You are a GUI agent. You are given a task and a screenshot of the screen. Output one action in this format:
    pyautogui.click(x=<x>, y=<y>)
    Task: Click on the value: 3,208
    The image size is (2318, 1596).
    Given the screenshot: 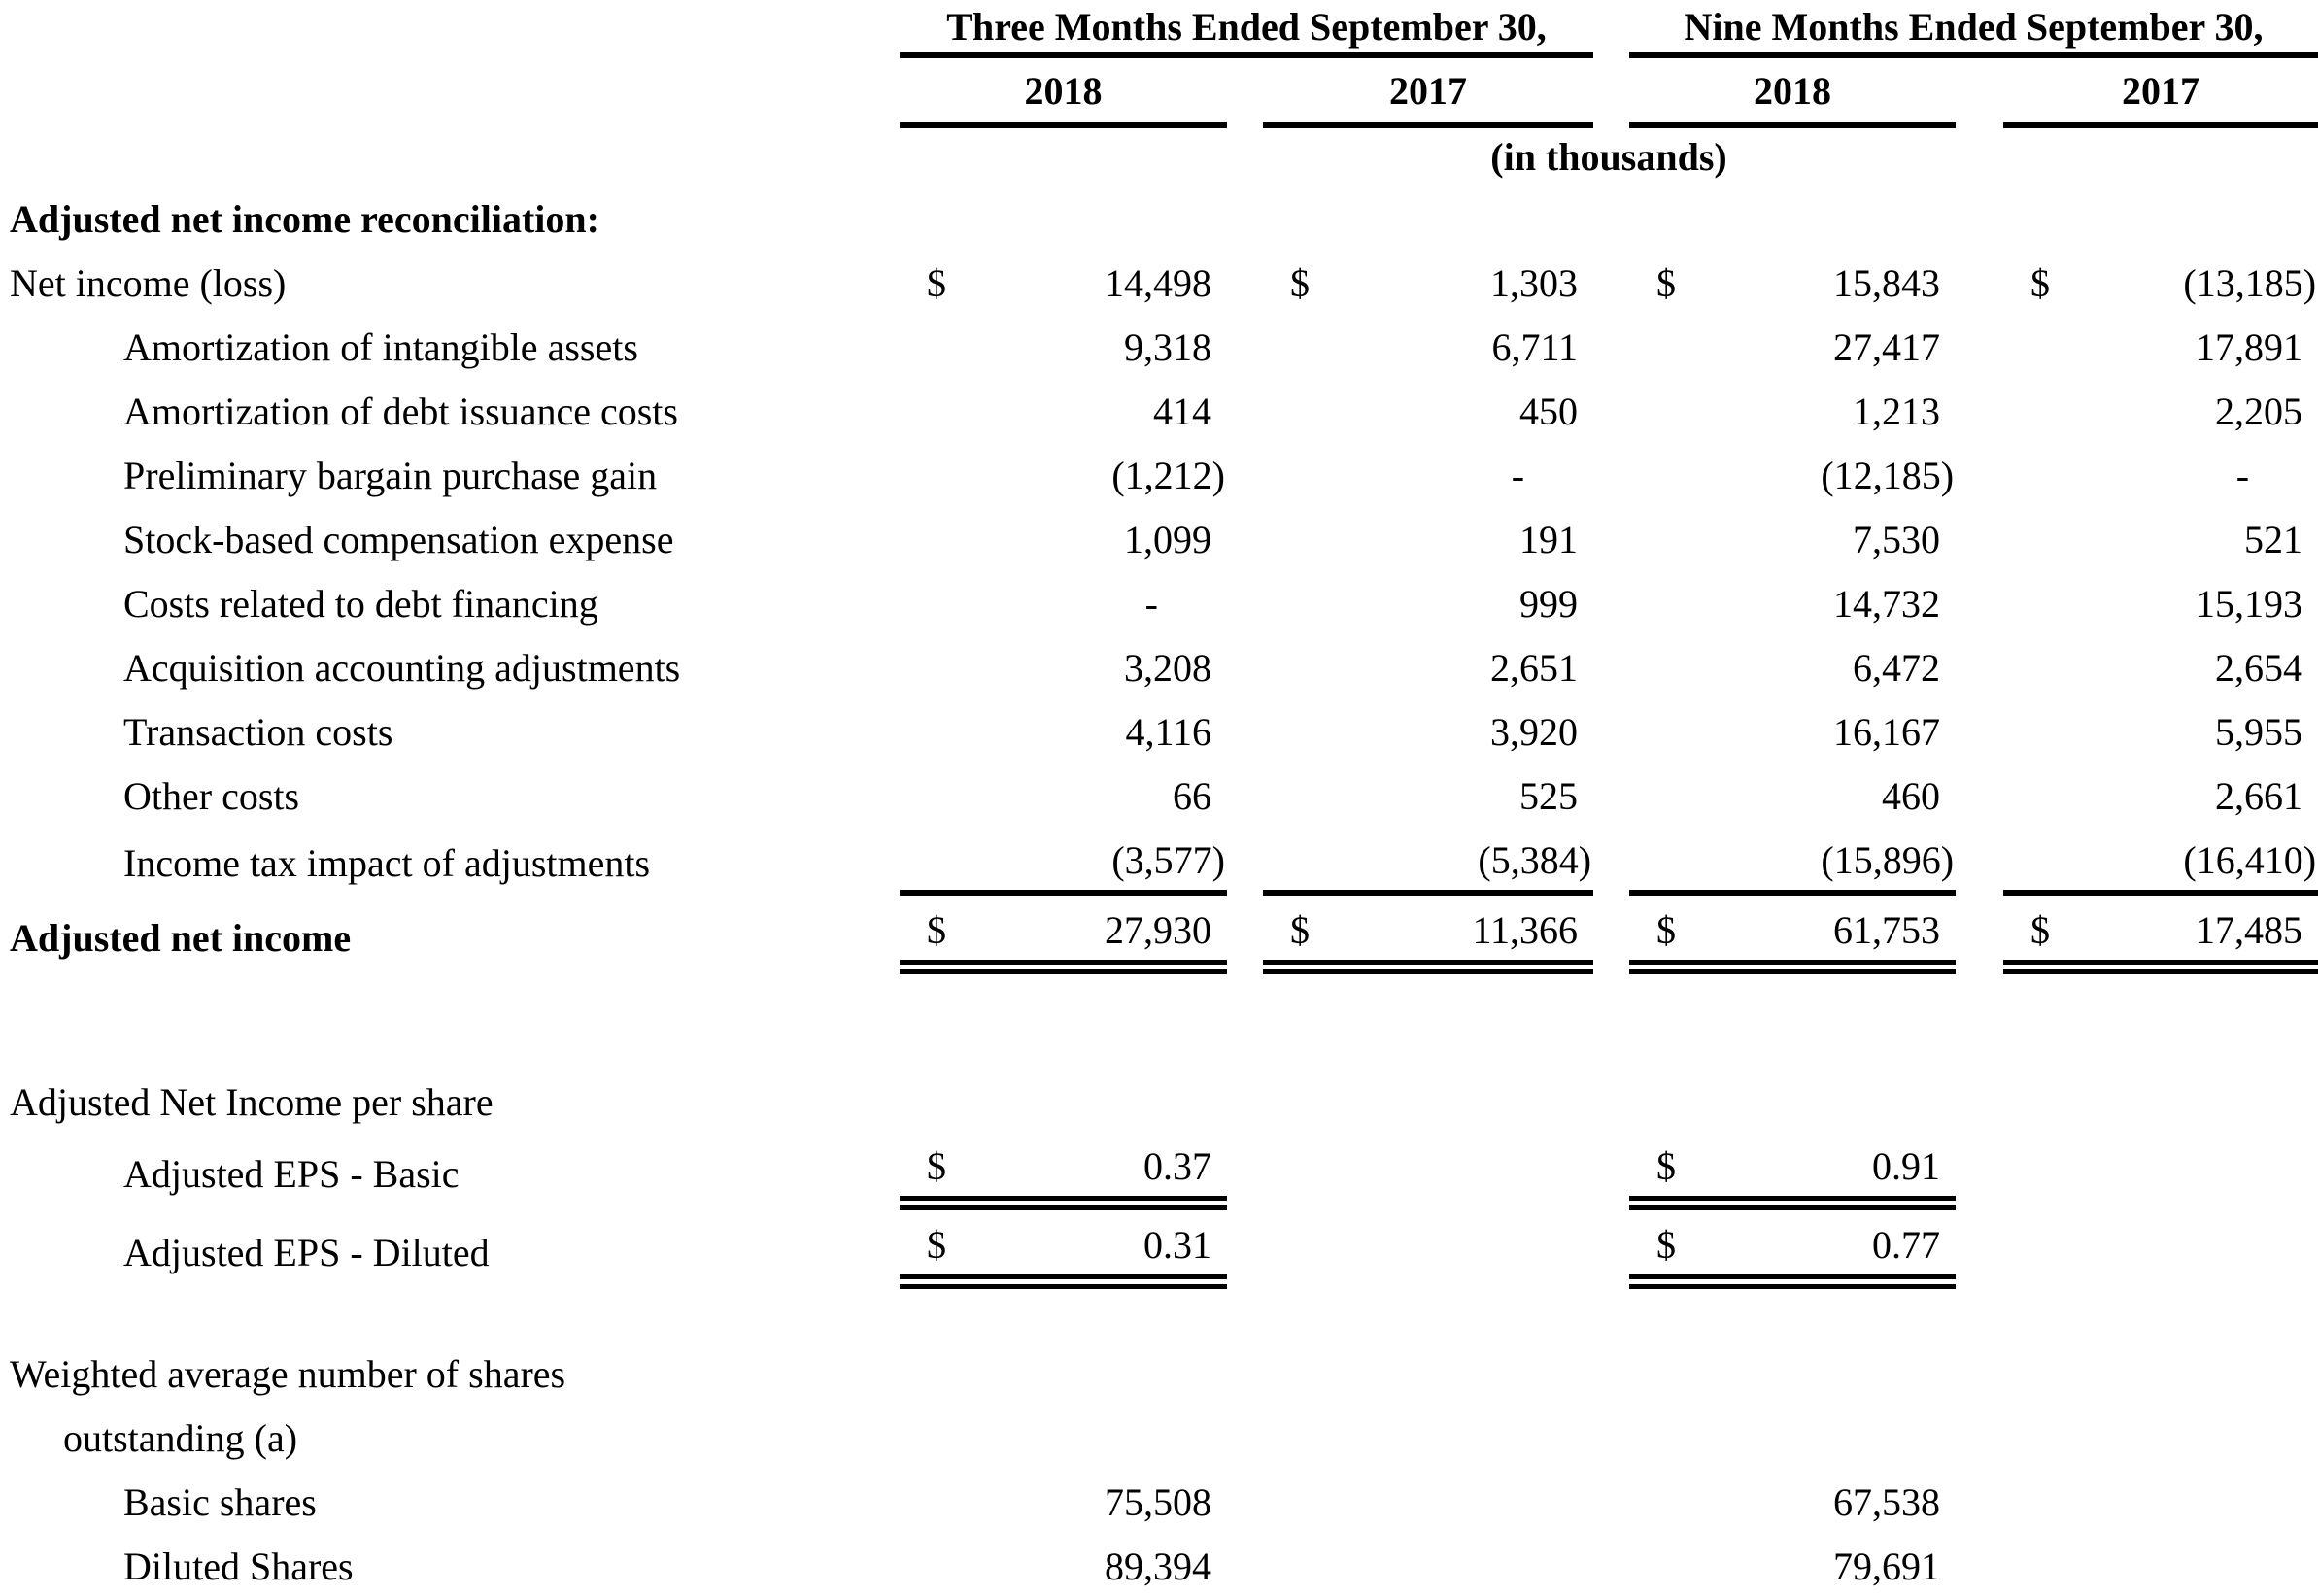 What is the action you would take?
    pyautogui.click(x=1167, y=668)
    